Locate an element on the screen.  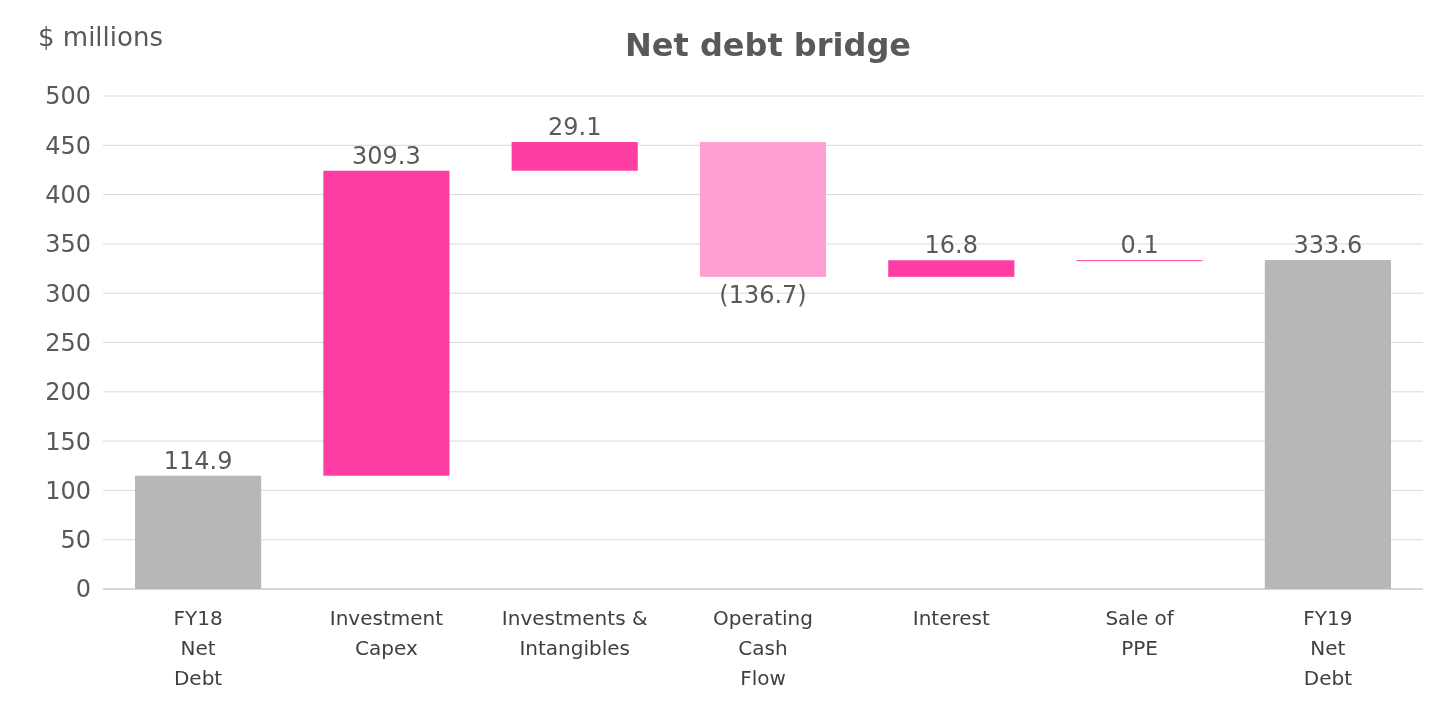
x-tick-label: Interest is located at coordinates (951, 618).